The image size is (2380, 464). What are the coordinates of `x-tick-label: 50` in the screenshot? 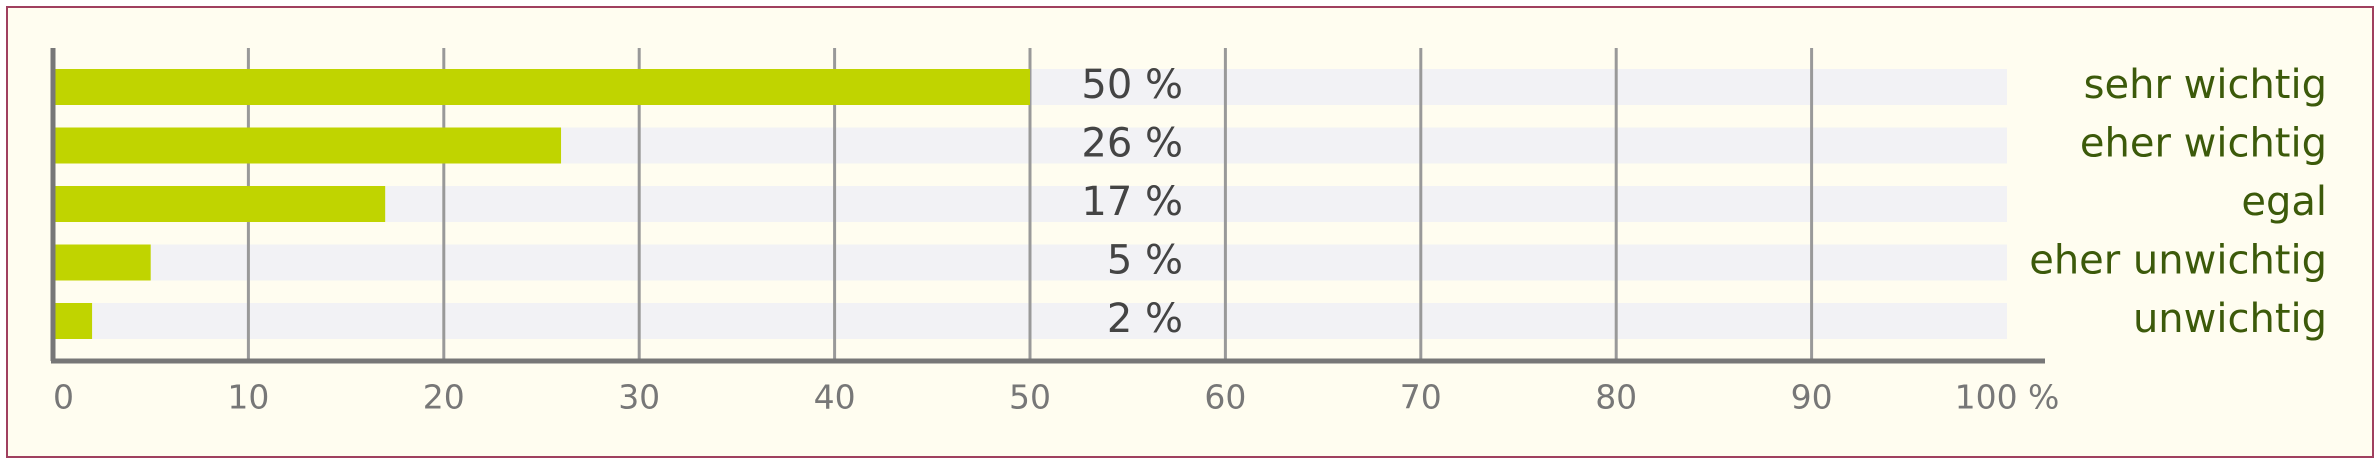 It's located at (1030, 397).